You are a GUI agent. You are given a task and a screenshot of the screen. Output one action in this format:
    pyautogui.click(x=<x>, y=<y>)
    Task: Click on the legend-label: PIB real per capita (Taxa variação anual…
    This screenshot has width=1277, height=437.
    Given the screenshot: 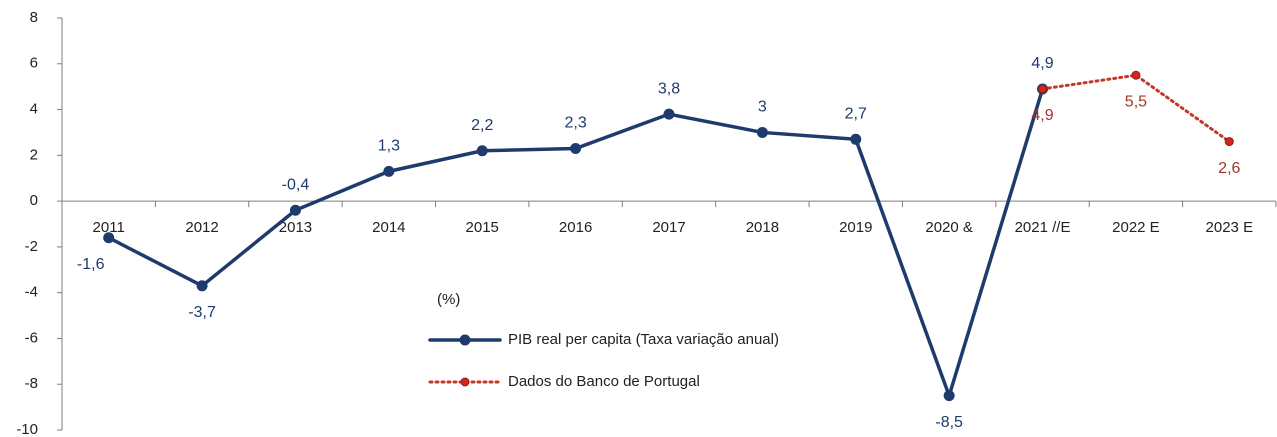 What is the action you would take?
    pyautogui.click(x=643, y=339)
    